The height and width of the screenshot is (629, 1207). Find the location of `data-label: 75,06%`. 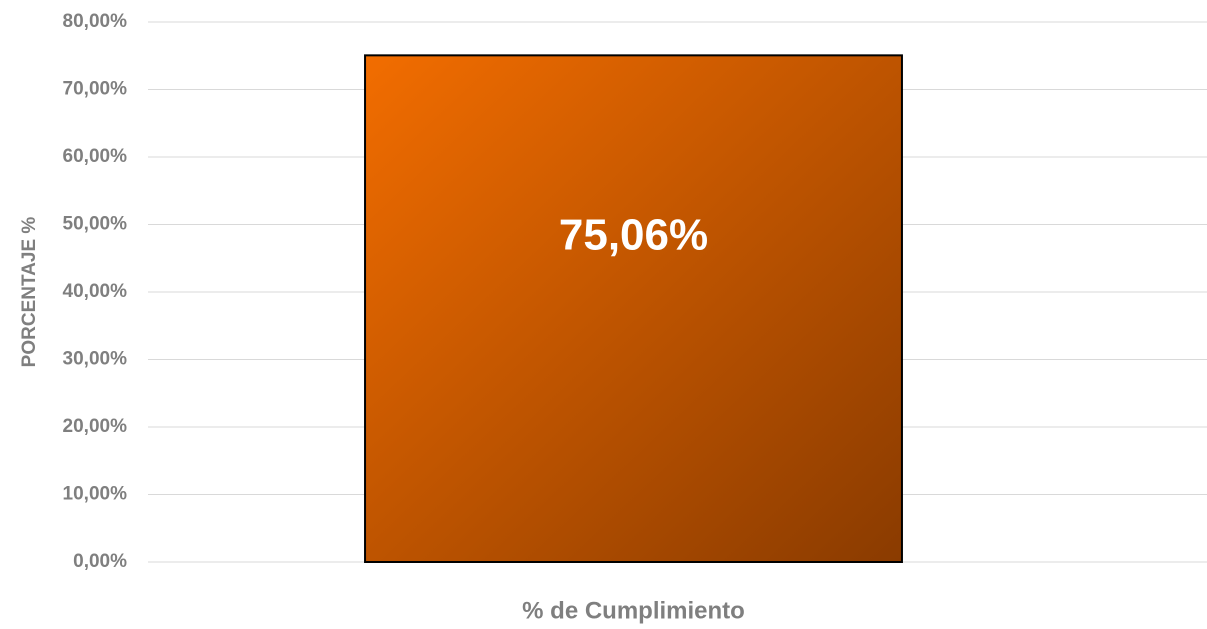

data-label: 75,06% is located at coordinates (633, 235).